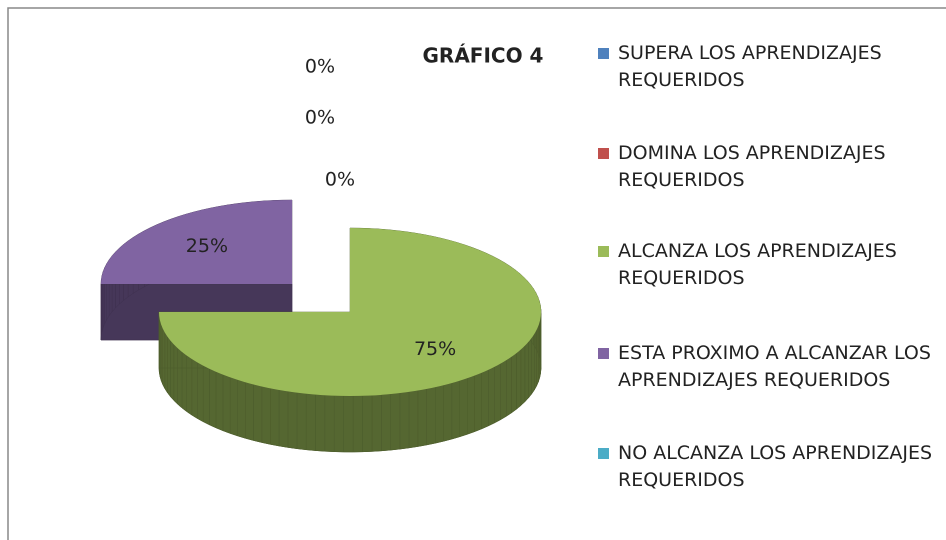  What do you see at coordinates (483, 56) in the screenshot?
I see `chart-title: GRÁFICO 4` at bounding box center [483, 56].